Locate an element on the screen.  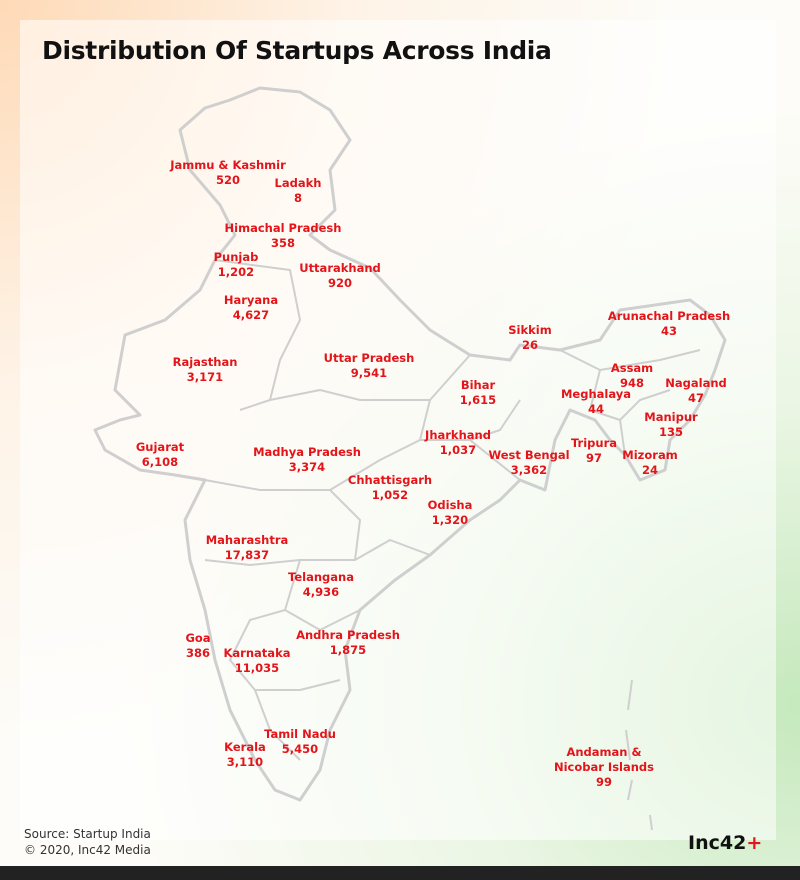
state-value: 4,936 is located at coordinates (321, 592).